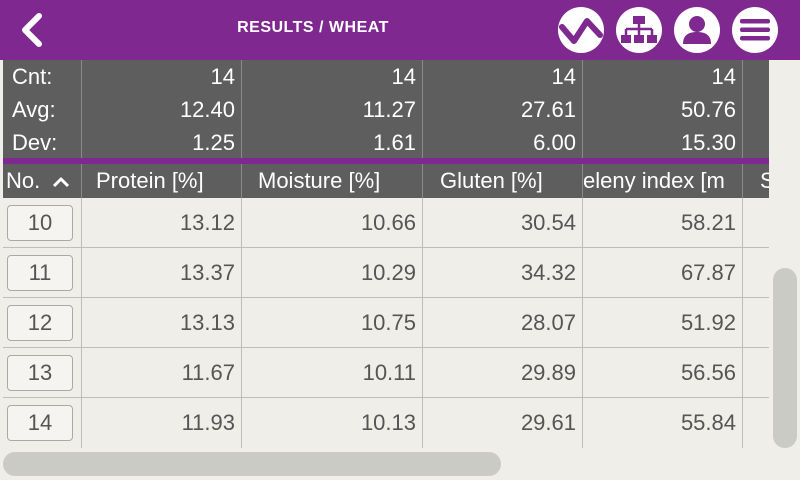 This screenshot has width=800, height=480. Describe the element at coordinates (548, 272) in the screenshot. I see `gluten-value: 34.32` at that location.